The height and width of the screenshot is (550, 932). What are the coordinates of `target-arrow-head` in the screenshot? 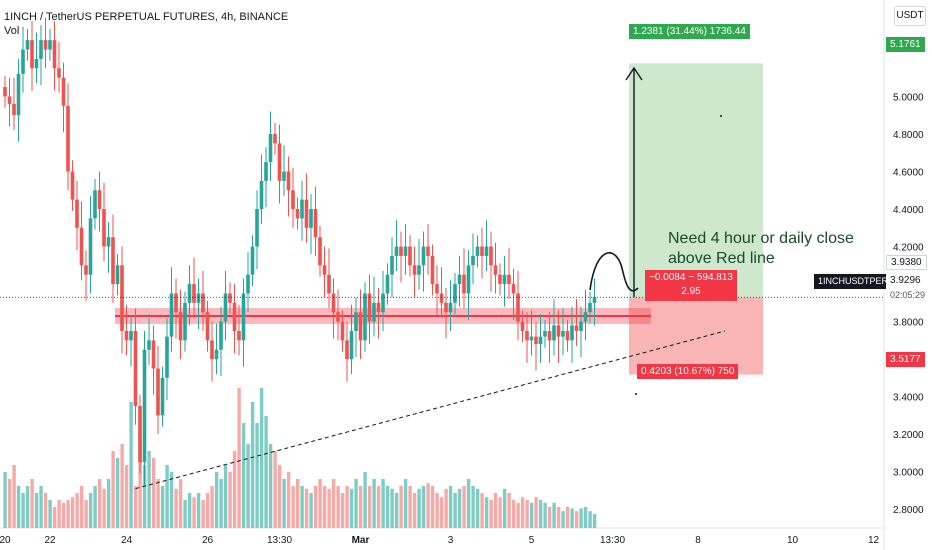 It's located at (634, 73).